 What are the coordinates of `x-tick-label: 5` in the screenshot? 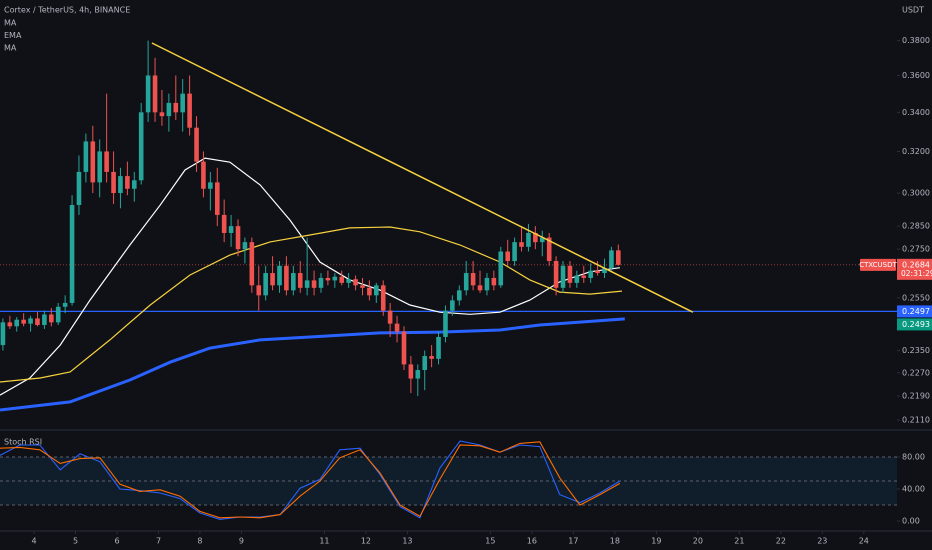 It's located at (75, 541).